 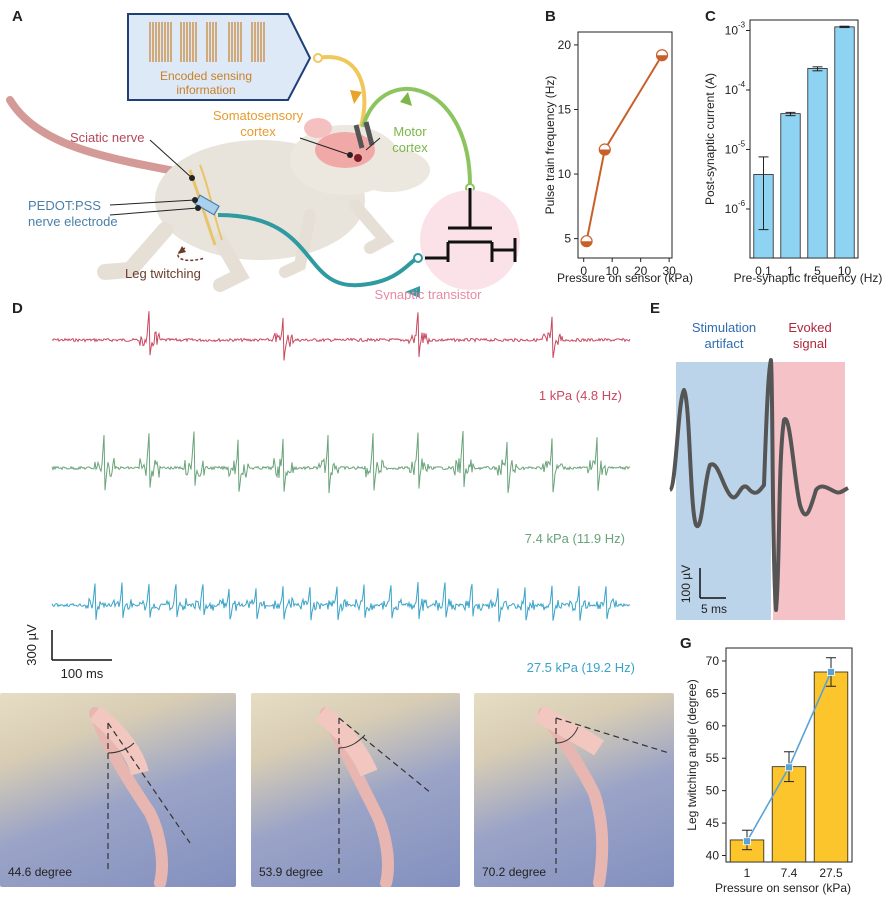 What do you see at coordinates (514, 872) in the screenshot?
I see `photo-caption-3: 70.2 degree` at bounding box center [514, 872].